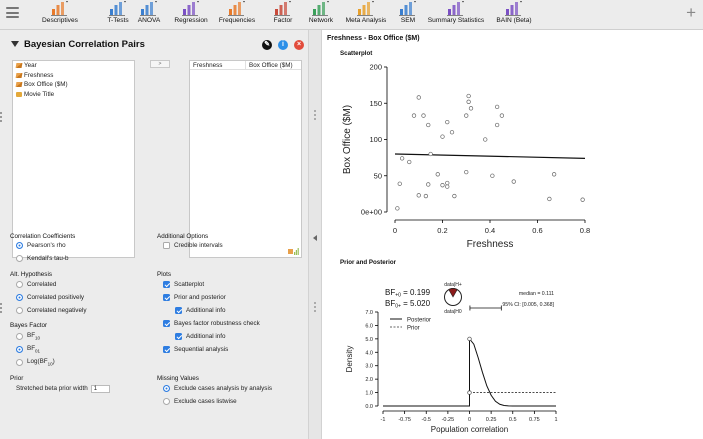 The image size is (703, 439). What do you see at coordinates (191, 15) in the screenshot?
I see `toolbar-regression-button: Regression` at bounding box center [191, 15].